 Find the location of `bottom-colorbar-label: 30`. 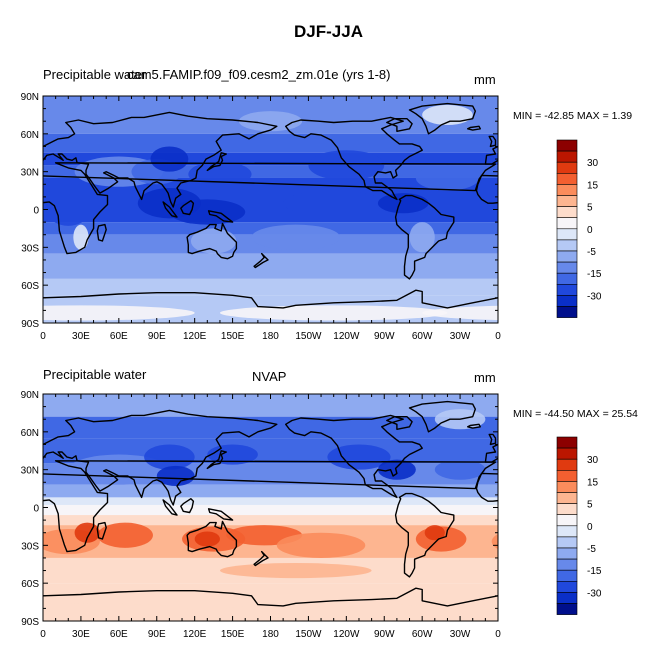

bottom-colorbar-label: 30 is located at coordinates (593, 460).